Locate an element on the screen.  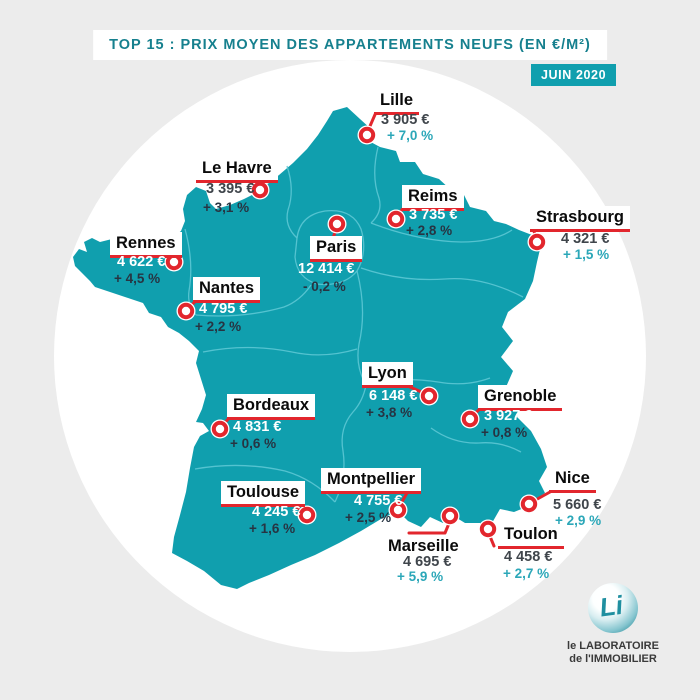
date-badge: JUIN 2020 is located at coordinates (574, 75).